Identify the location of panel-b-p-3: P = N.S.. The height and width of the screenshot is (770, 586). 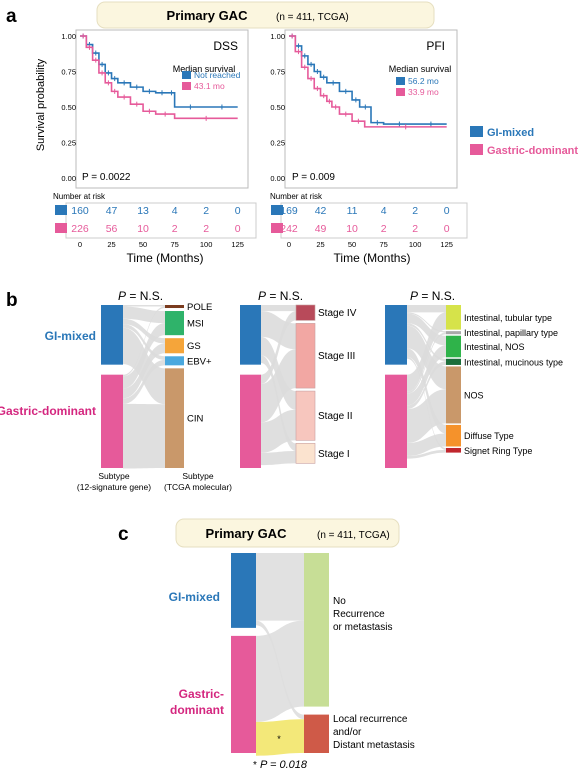
(432, 296).